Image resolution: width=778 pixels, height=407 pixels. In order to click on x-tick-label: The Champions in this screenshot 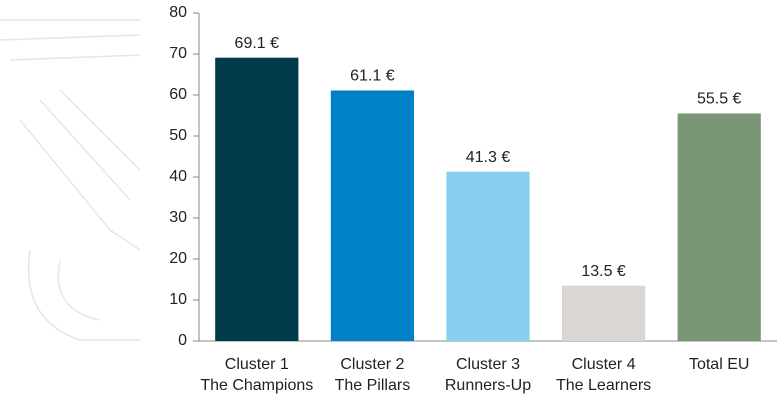, I will do `click(256, 385)`.